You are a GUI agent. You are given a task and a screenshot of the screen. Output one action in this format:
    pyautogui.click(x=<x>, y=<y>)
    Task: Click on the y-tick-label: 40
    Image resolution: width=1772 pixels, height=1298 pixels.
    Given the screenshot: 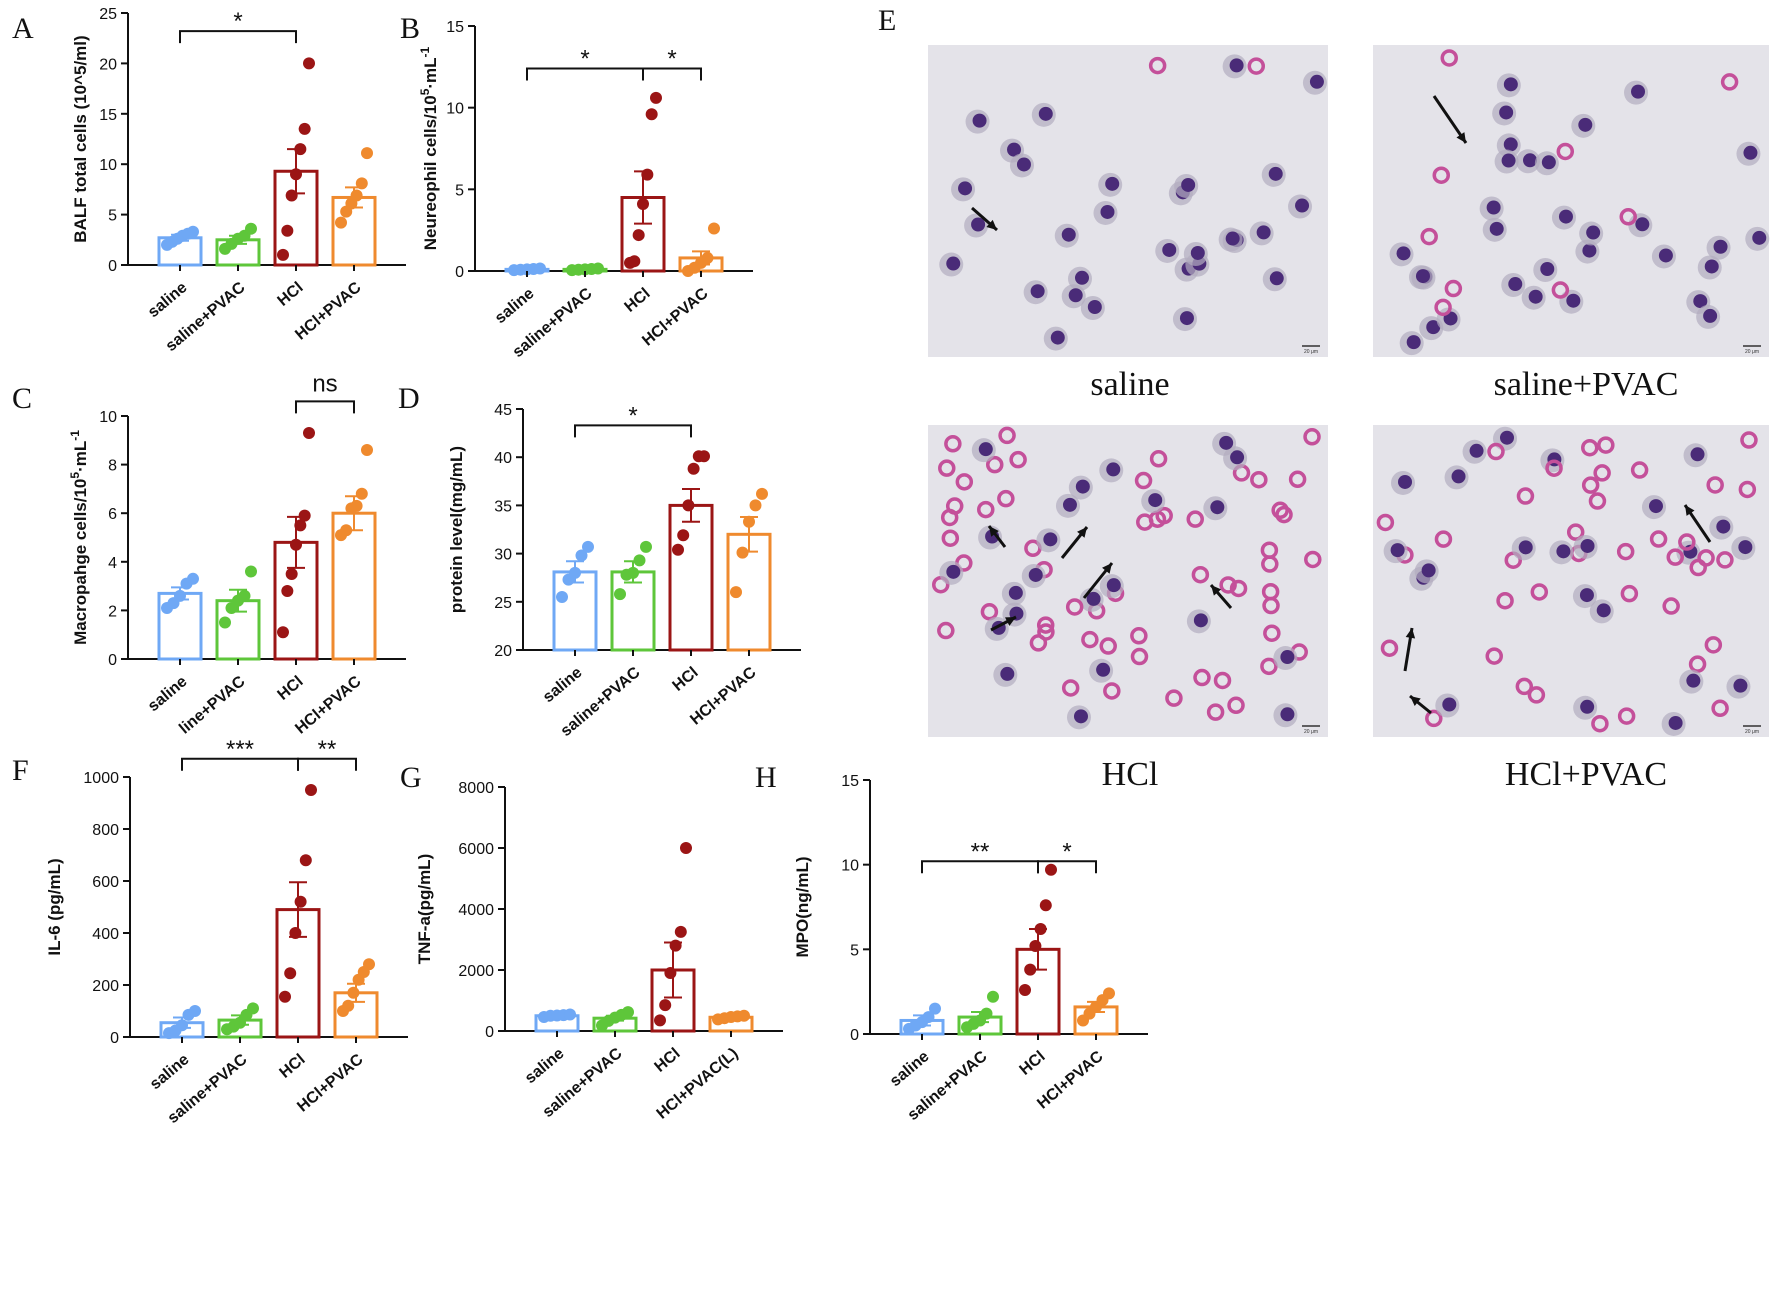 What is the action you would take?
    pyautogui.click(x=503, y=458)
    